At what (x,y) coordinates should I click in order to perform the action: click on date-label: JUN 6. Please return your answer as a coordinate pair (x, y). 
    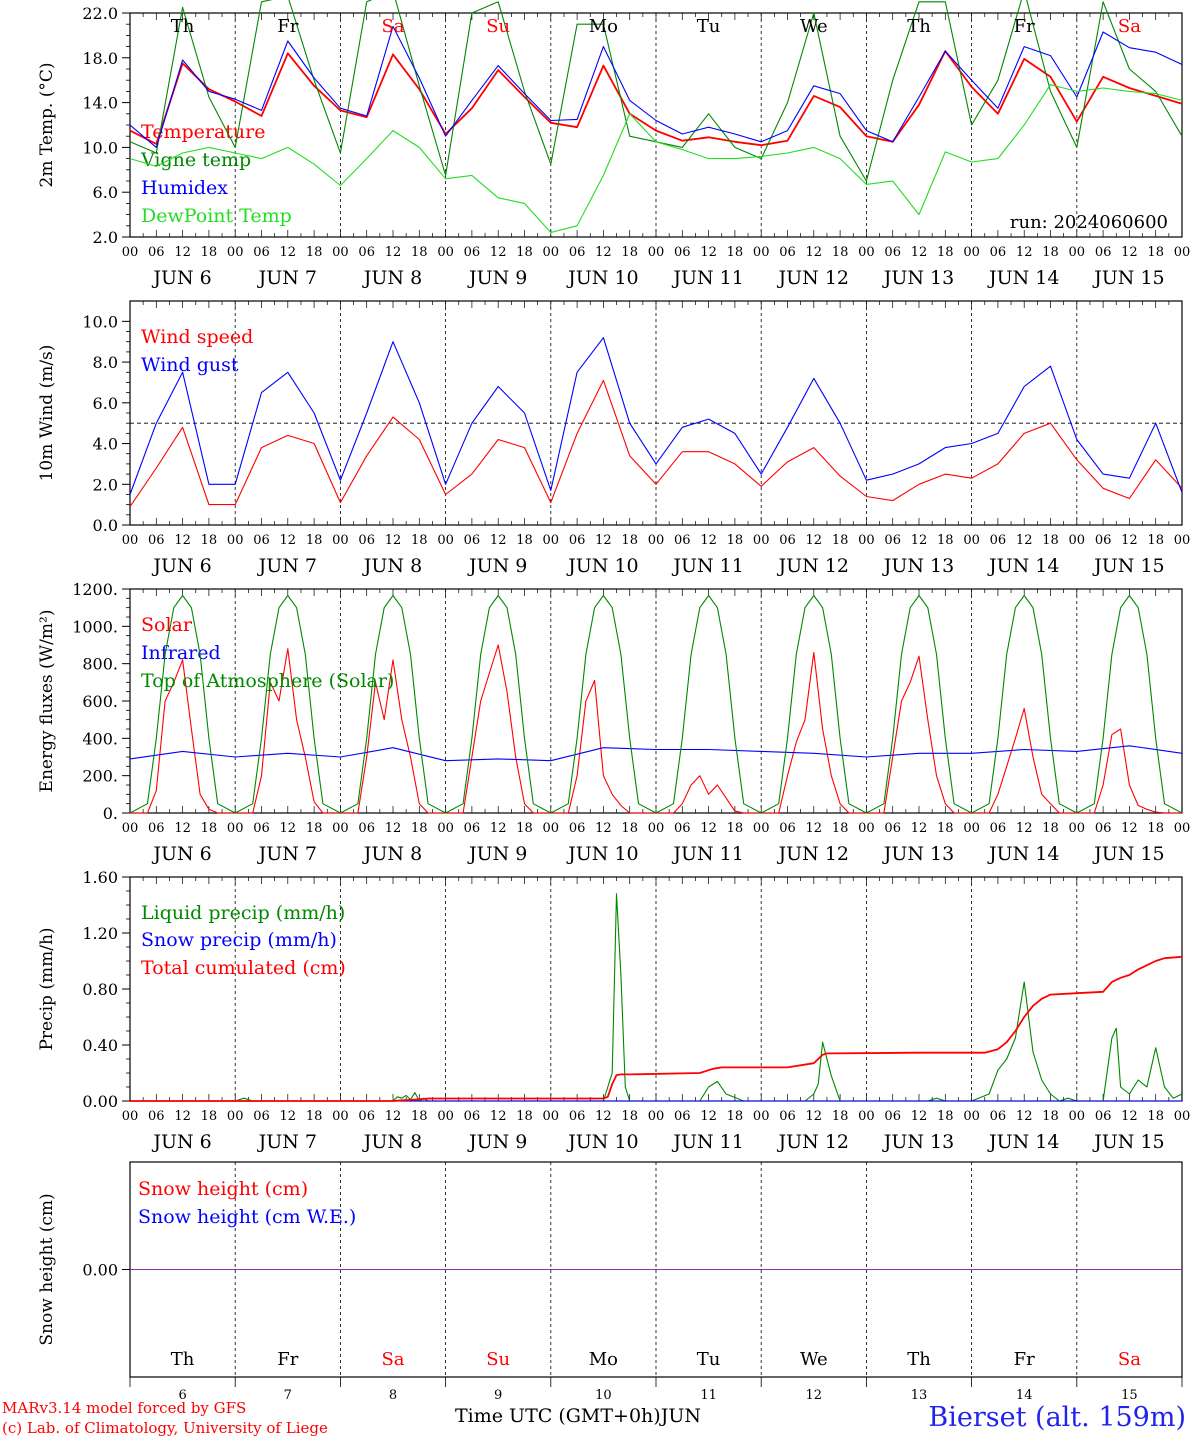
    Looking at the image, I should click on (181, 566).